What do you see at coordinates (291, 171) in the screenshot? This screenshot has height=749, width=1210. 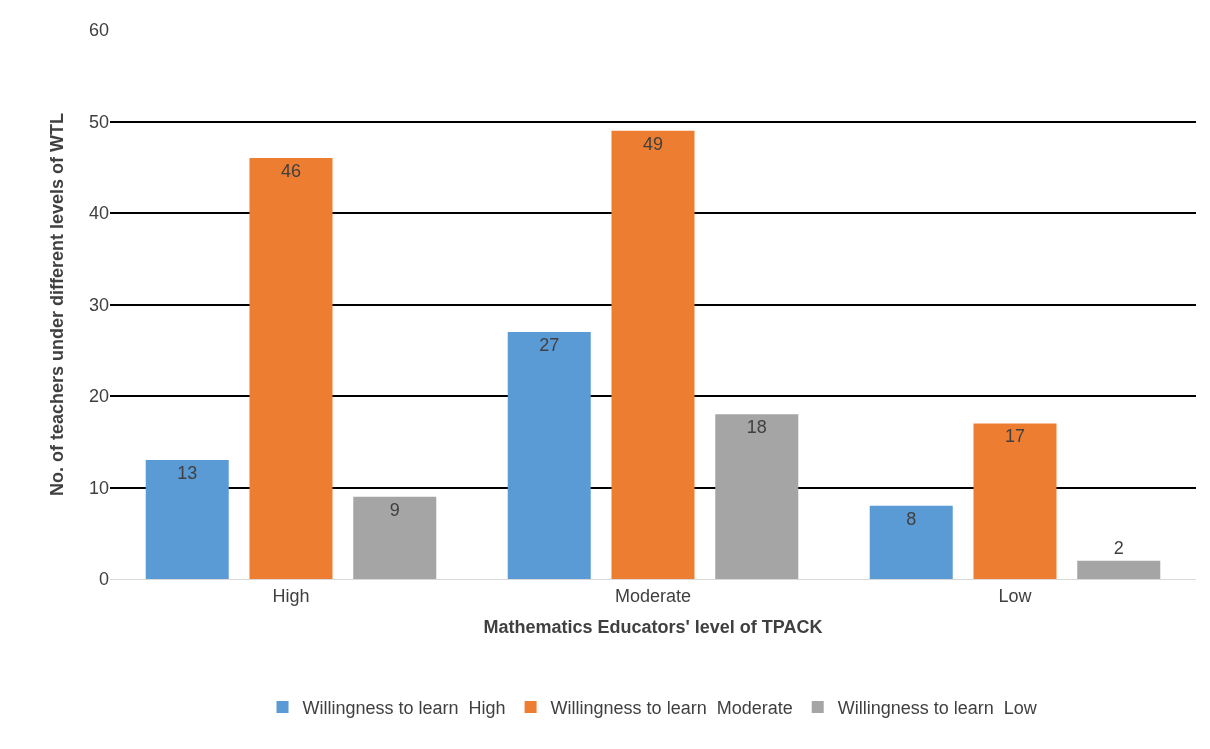 I see `data-label: 46` at bounding box center [291, 171].